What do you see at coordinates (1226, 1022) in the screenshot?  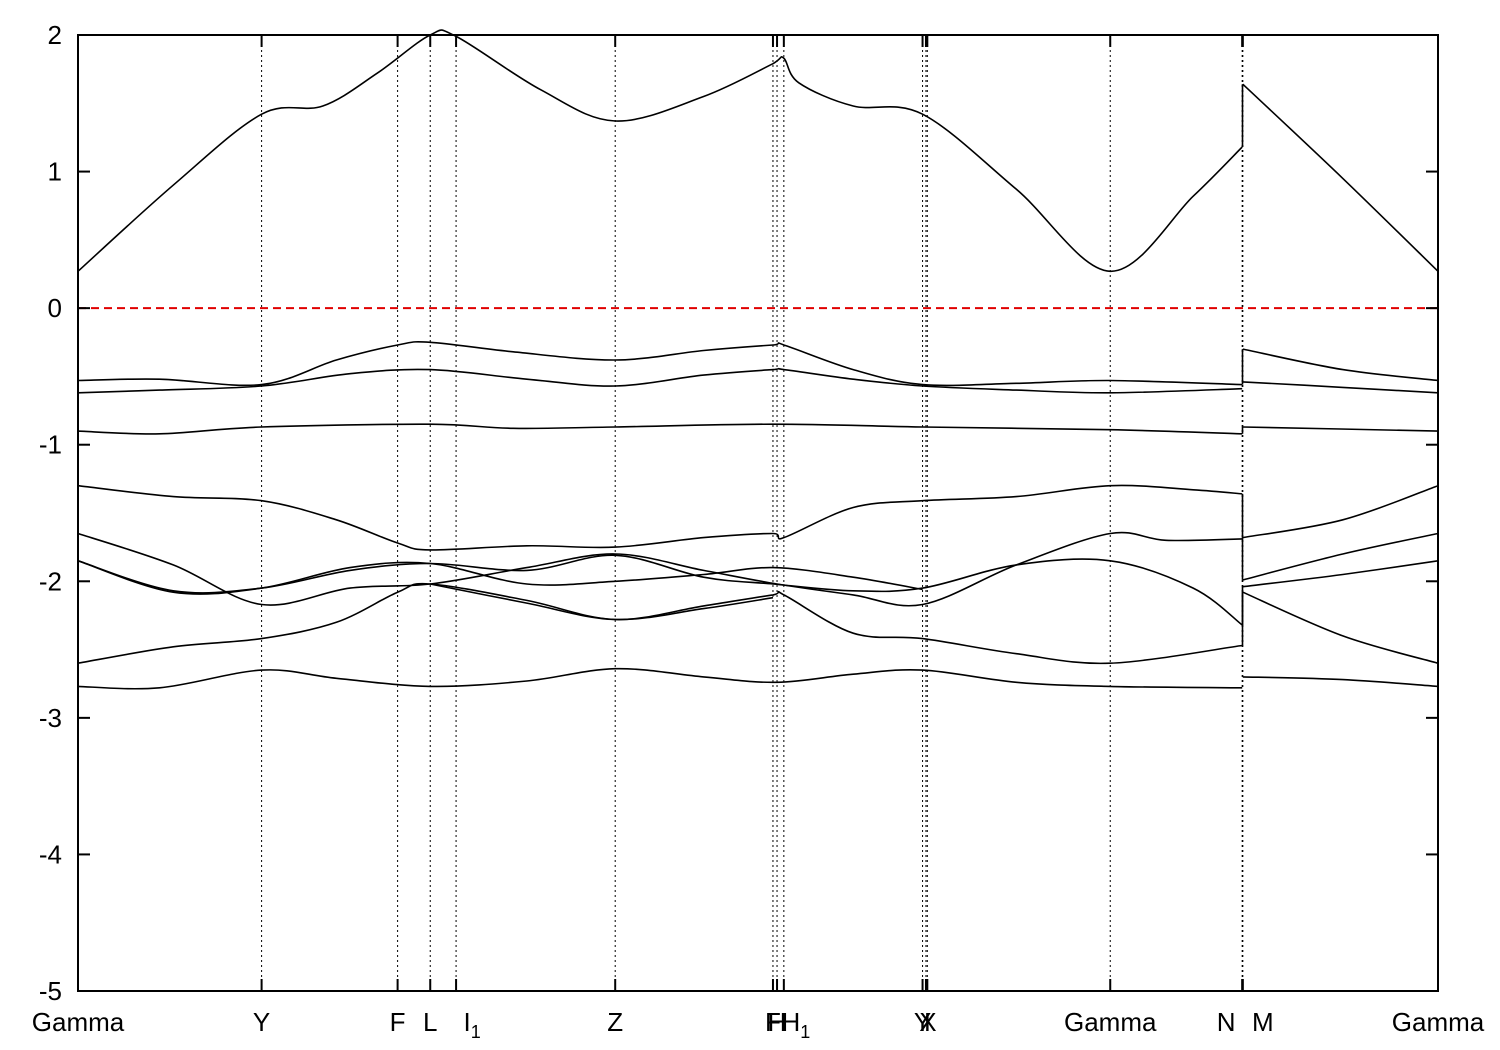 I see `x-tick-label: N` at bounding box center [1226, 1022].